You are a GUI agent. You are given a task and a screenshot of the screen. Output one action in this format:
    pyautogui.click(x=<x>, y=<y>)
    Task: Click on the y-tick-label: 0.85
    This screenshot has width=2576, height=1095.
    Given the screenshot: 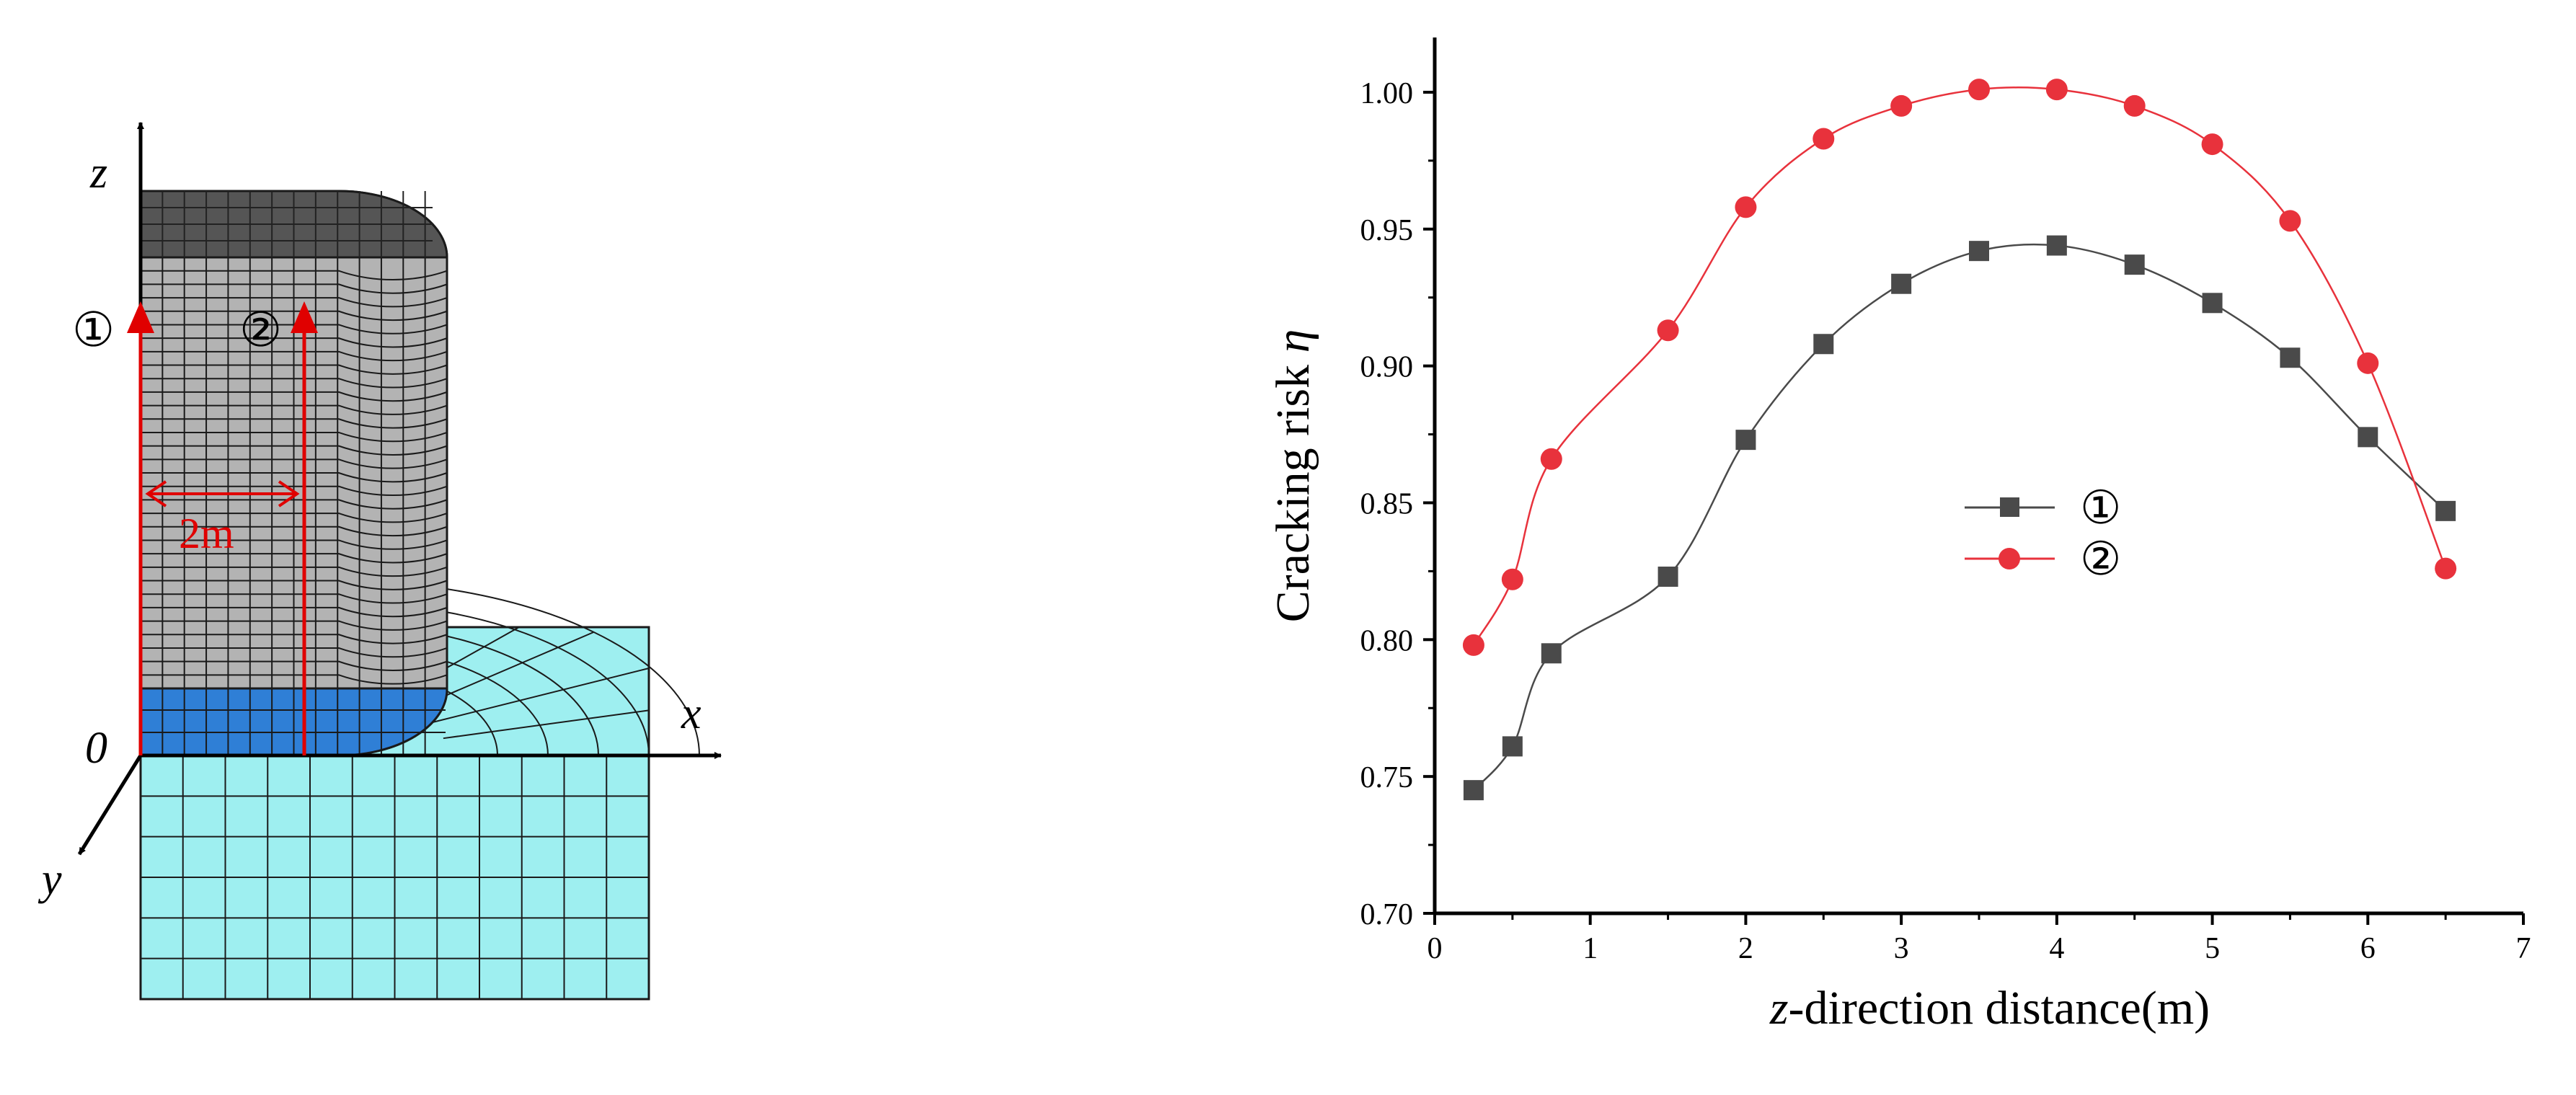 What is the action you would take?
    pyautogui.click(x=1387, y=503)
    